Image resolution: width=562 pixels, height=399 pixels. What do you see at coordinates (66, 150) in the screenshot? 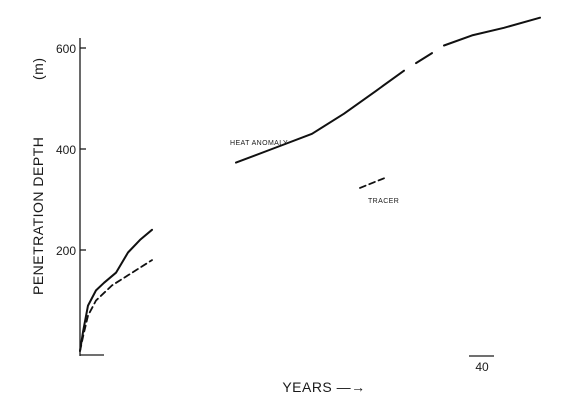
I see `y-tick-label-400: 400` at bounding box center [66, 150].